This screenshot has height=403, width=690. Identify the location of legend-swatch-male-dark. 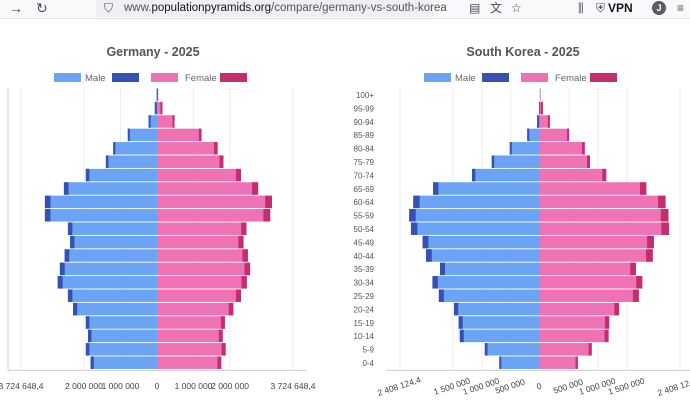
(495, 77).